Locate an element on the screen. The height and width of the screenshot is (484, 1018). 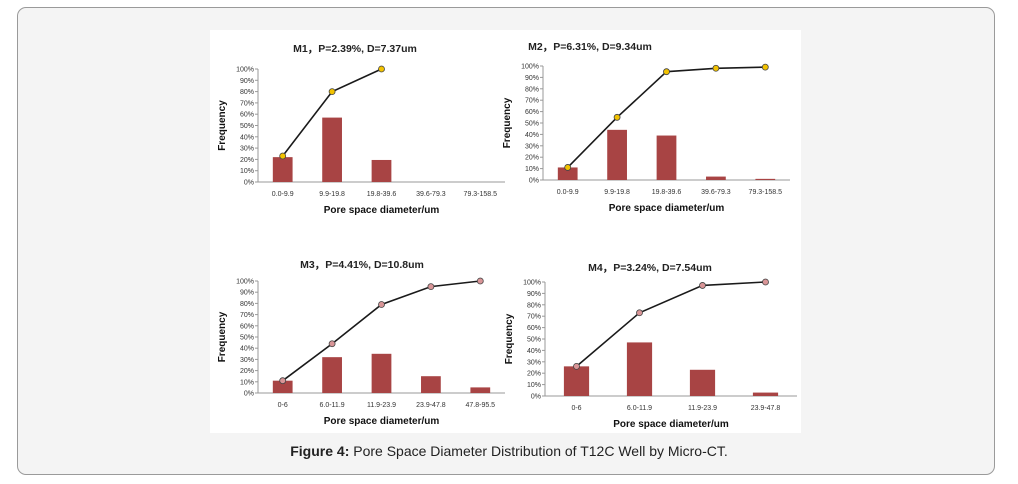
x-tick-label: 6.0-11.9 is located at coordinates (332, 405).